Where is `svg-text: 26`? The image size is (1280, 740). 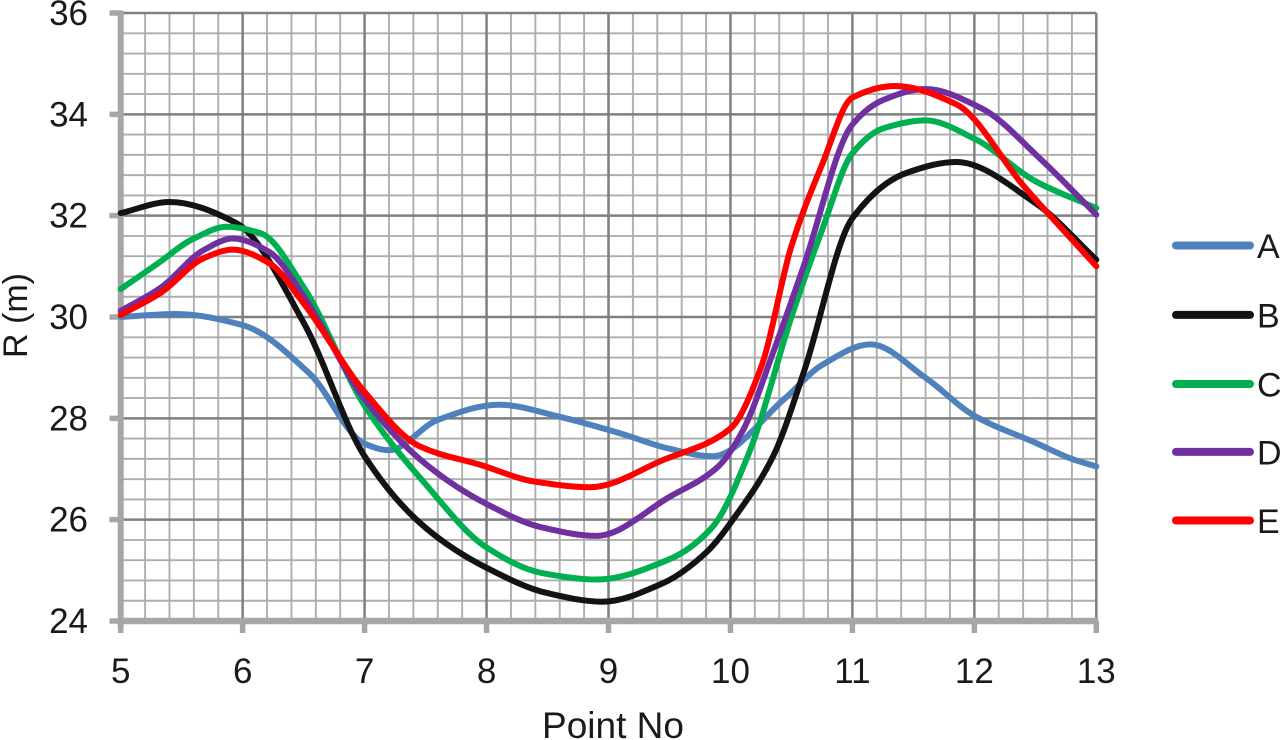 svg-text: 26 is located at coordinates (68, 520).